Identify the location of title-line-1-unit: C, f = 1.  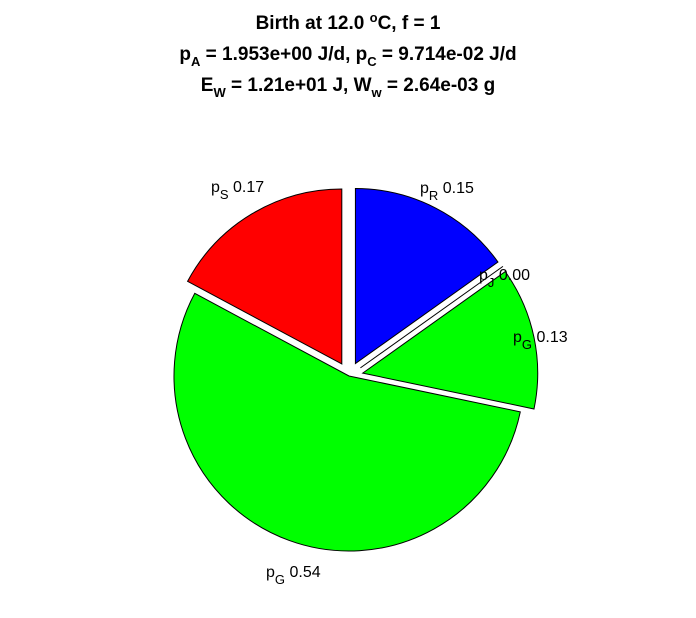
(409, 23).